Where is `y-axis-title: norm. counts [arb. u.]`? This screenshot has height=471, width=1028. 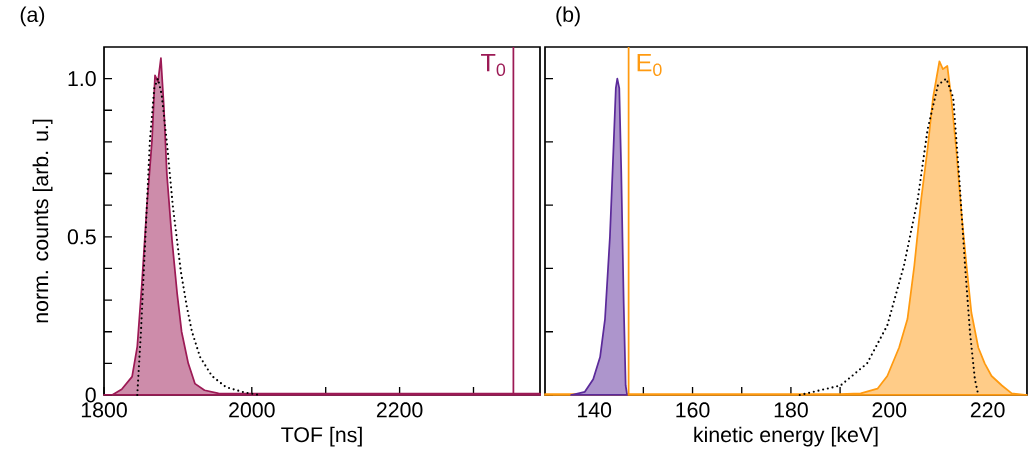 y-axis-title: norm. counts [arb. u.] is located at coordinates (42, 221).